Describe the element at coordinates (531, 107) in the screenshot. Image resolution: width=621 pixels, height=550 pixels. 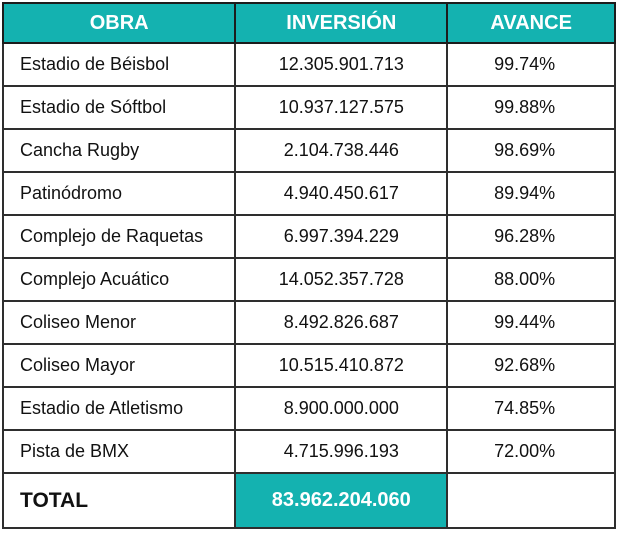
I see `cell-avance: 99.88%` at that location.